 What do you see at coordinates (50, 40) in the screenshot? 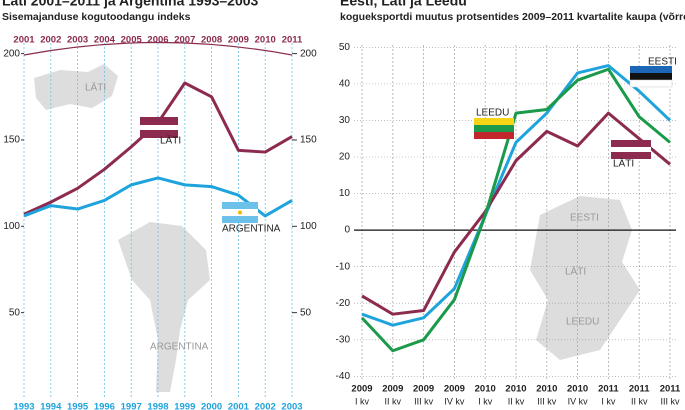
I see `x-top-label: 2002` at bounding box center [50, 40].